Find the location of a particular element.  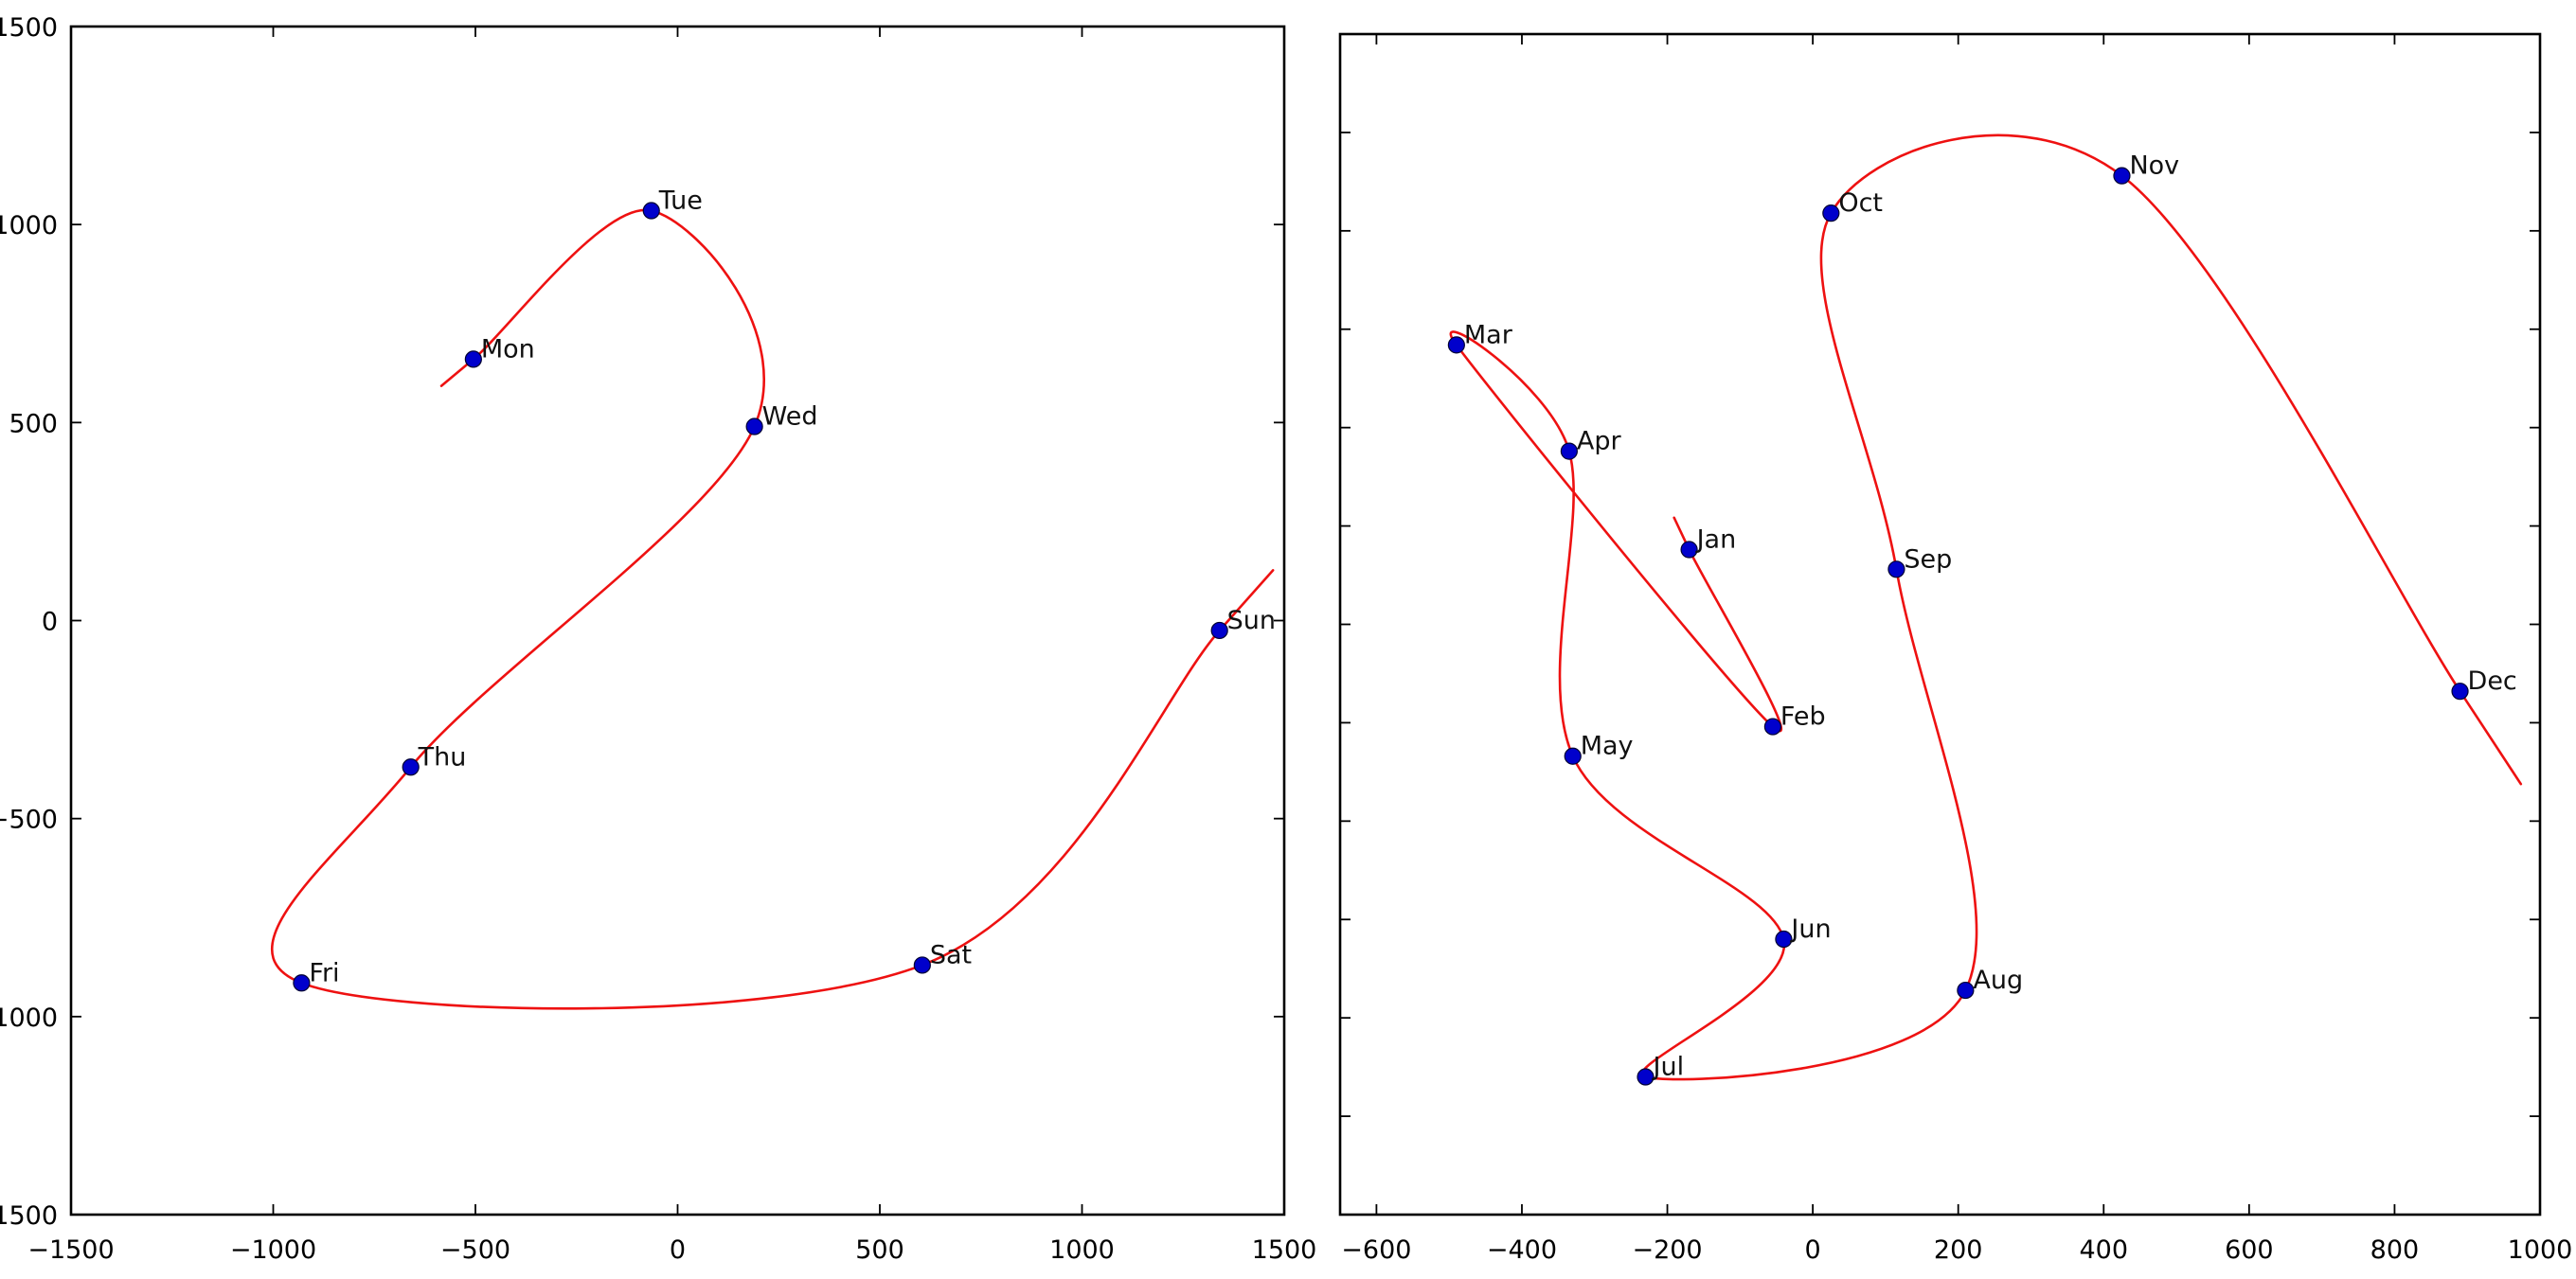

data-point-label: Fri is located at coordinates (324, 972).